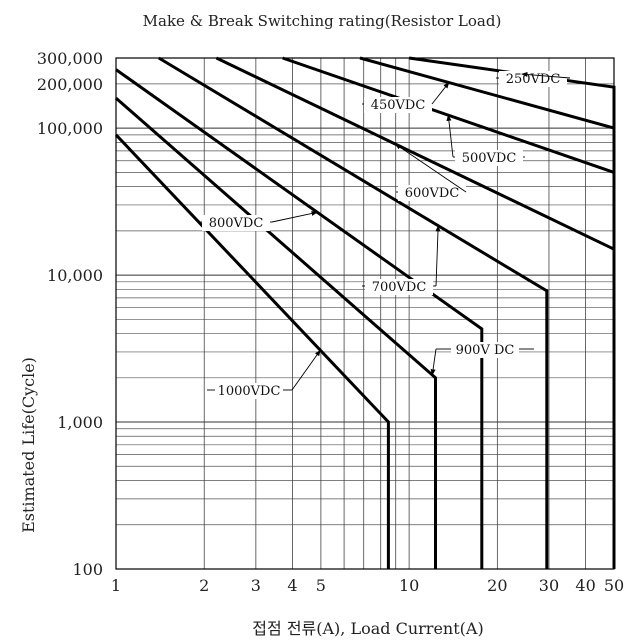  I want to click on x-tick-label: 30, so click(549, 585).